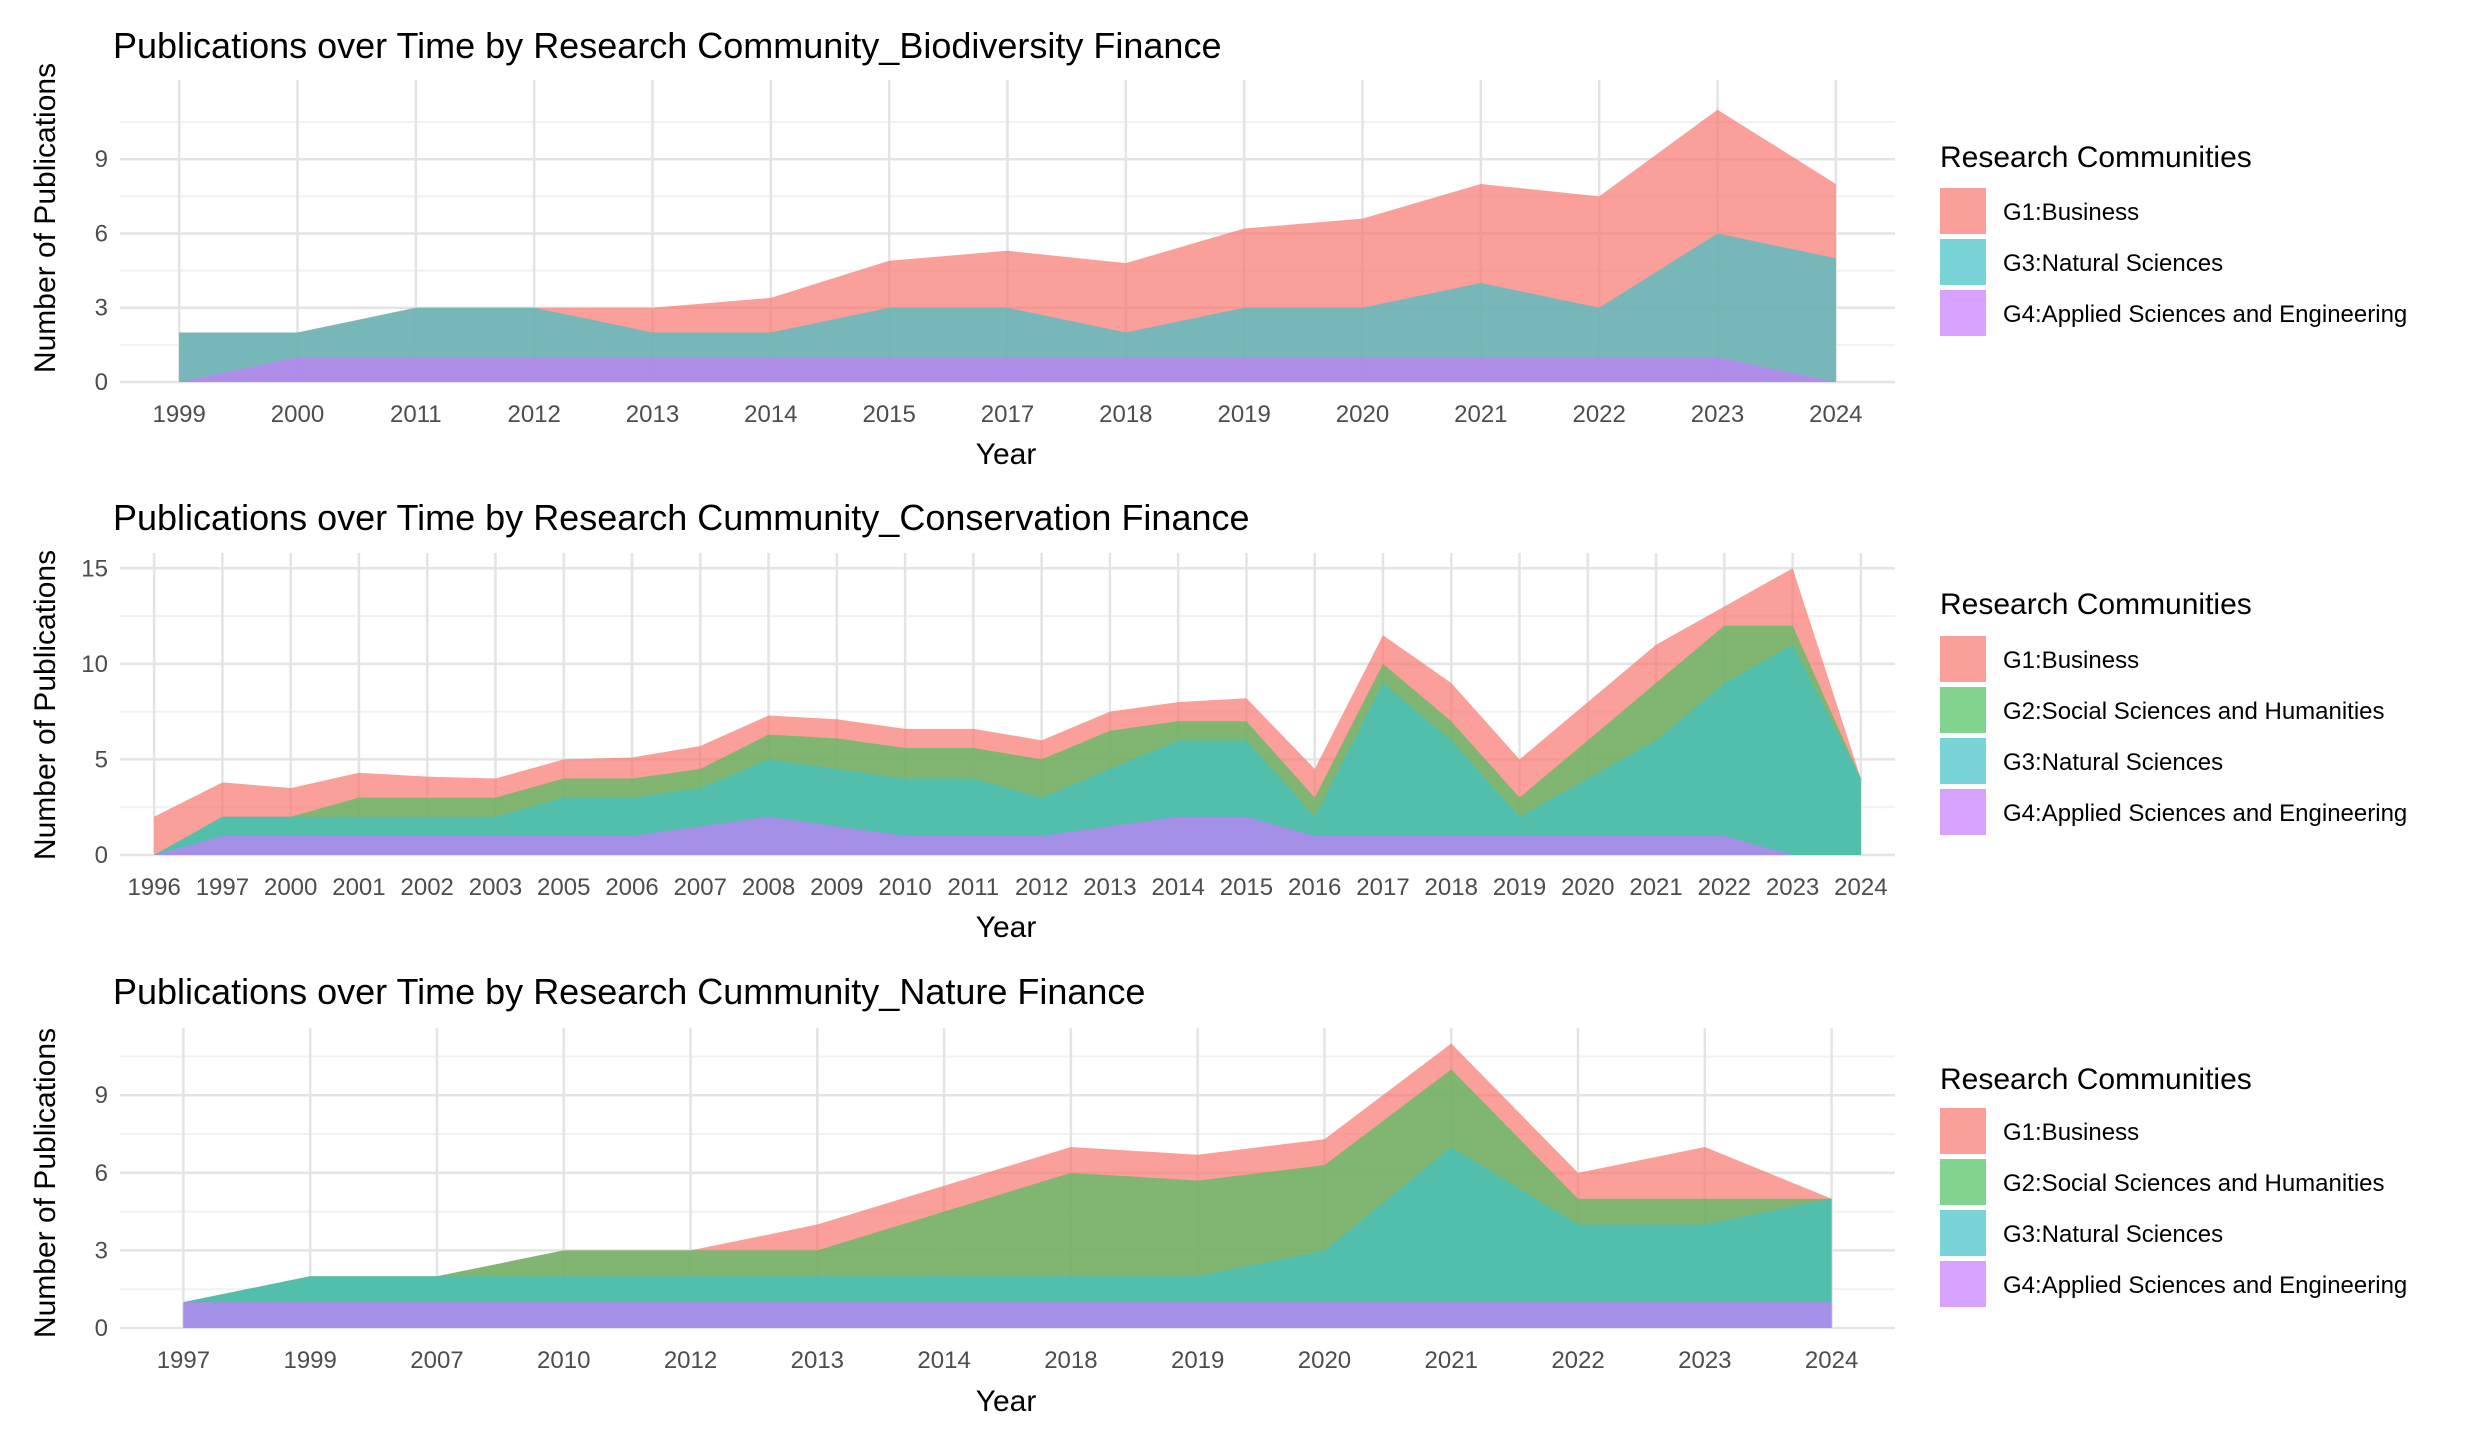 This screenshot has width=2481, height=1438. I want to click on x-tick-label: 2018, so click(1451, 887).